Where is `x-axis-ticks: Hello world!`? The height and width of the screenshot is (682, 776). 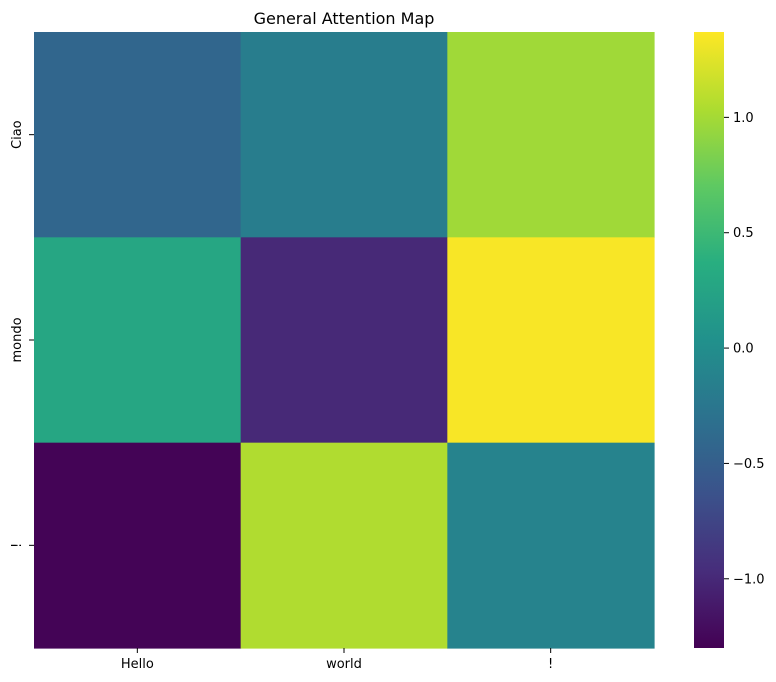 x-axis-ticks: Hello world! is located at coordinates (337, 660).